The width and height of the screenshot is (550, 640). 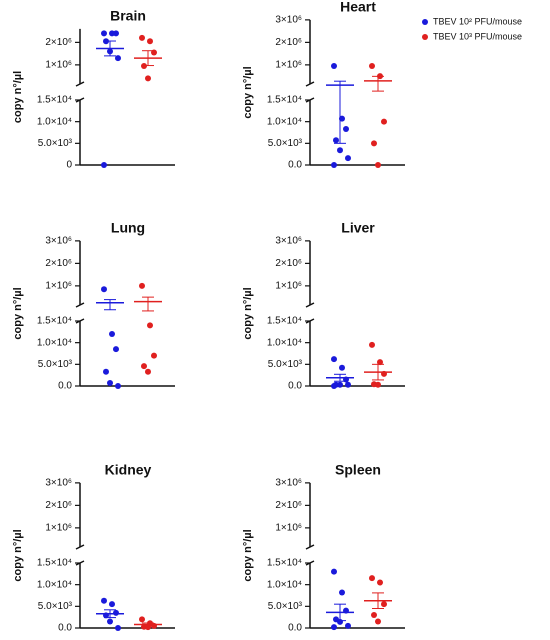 I want to click on legend-label: TBEV 10³ PFU/mouse, so click(x=477, y=36).